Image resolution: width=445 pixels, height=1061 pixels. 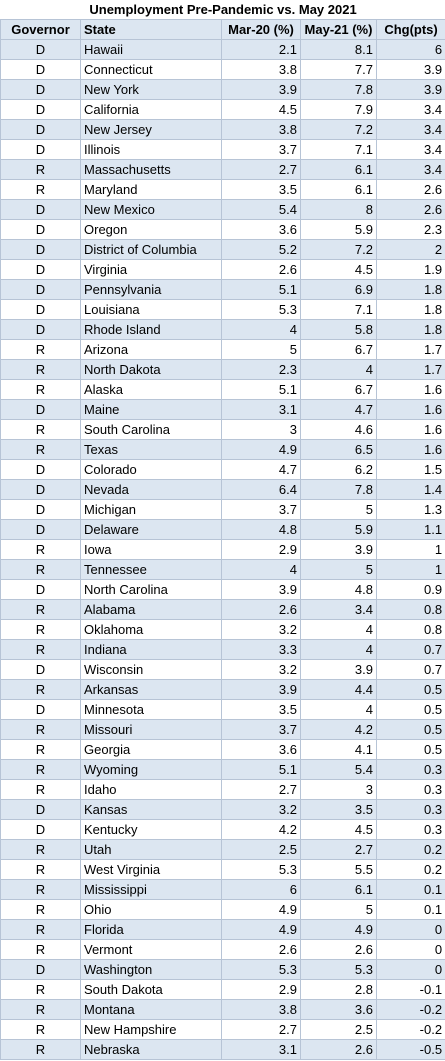 I want to click on may21-cell: 5.9, so click(x=338, y=229).